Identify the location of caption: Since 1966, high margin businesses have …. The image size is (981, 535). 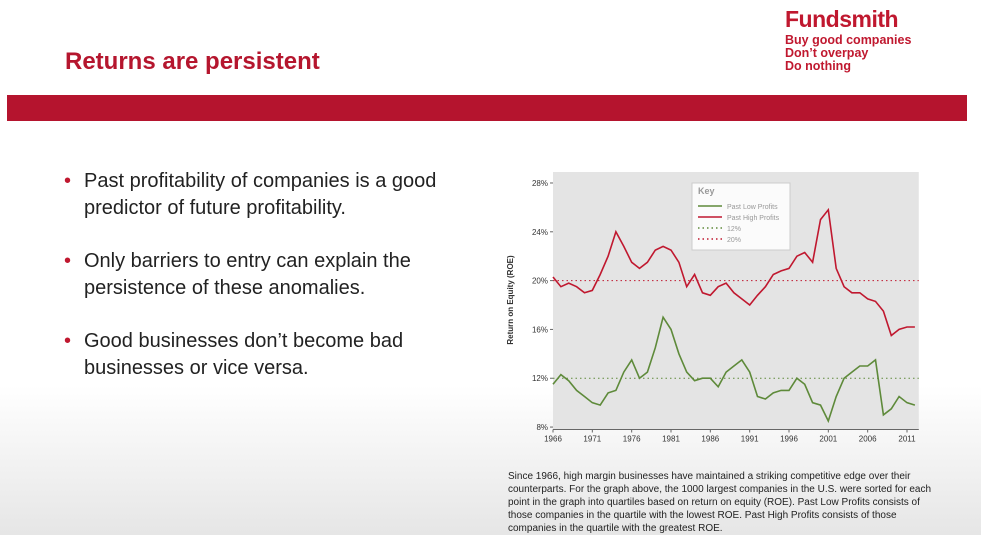
(720, 502).